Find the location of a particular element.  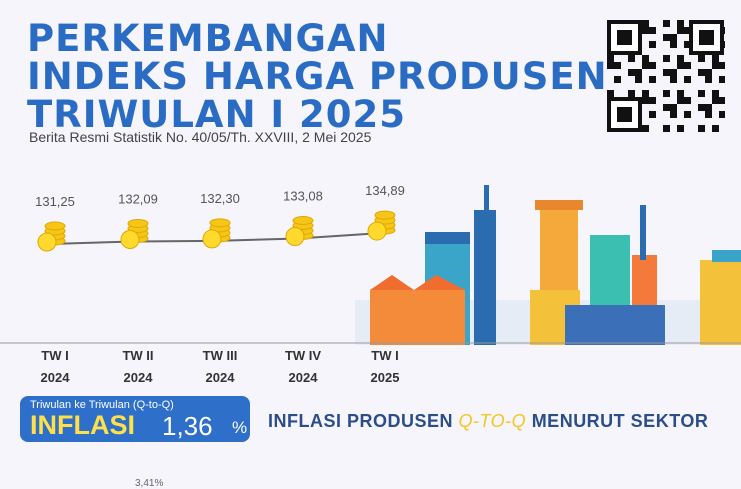

sector-heading: INFLASI PRODUSEN Q-TO-Q MENURUT SEKTOR is located at coordinates (488, 421).